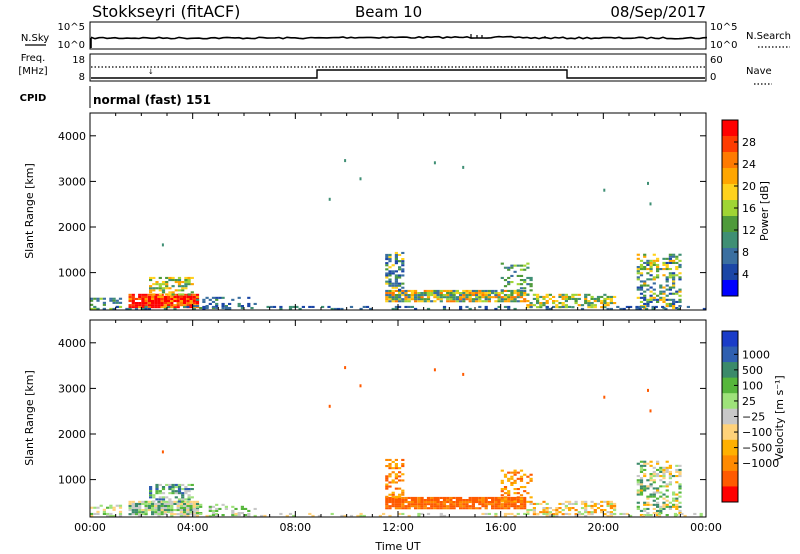  Describe the element at coordinates (360, 386) in the screenshot. I see `sparse-echo` at that location.